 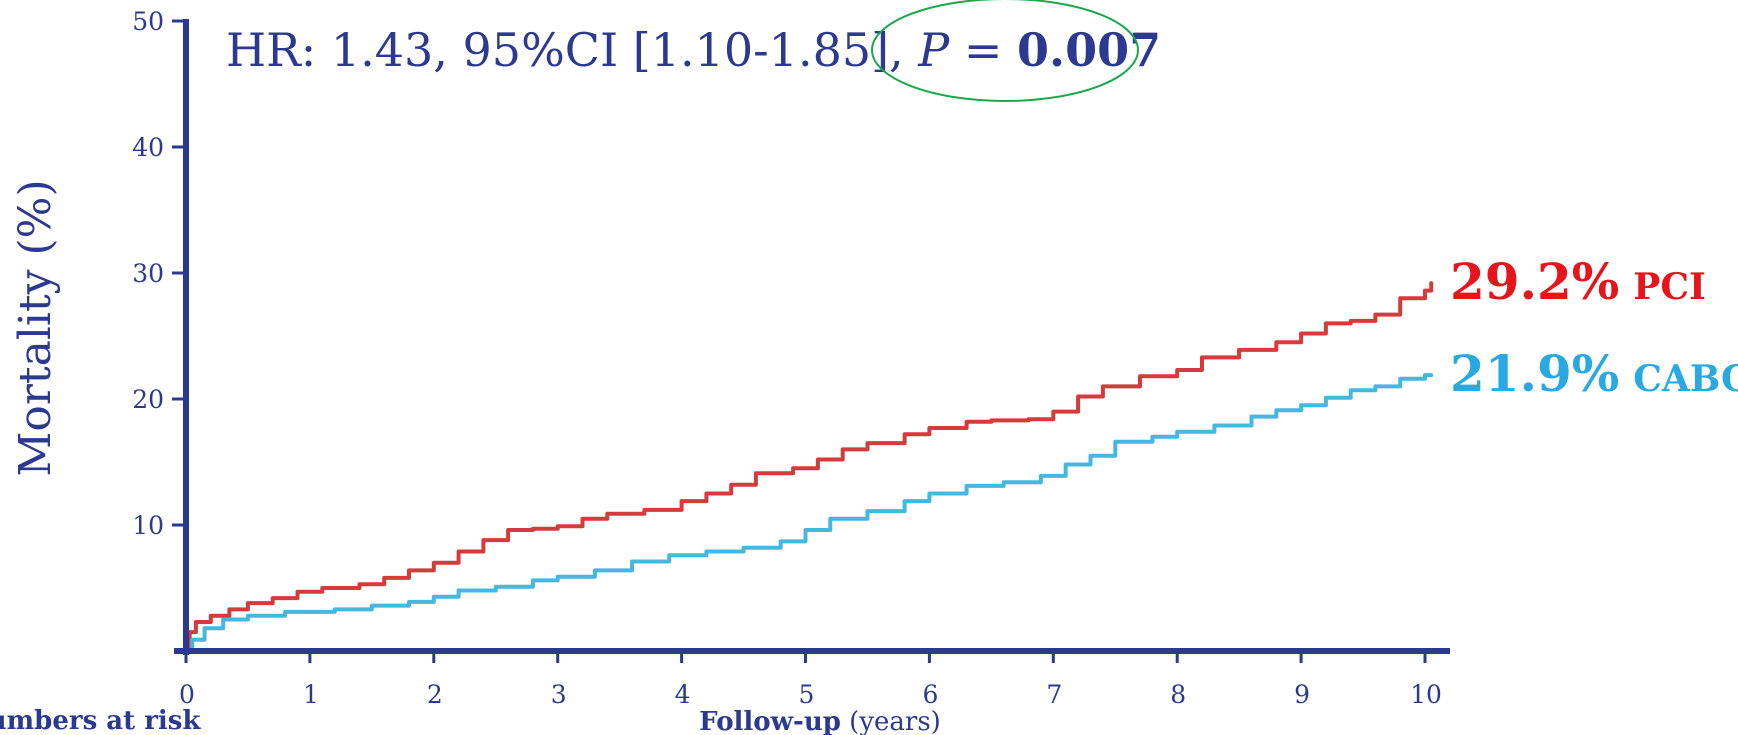 I want to click on p-symbol: P, so click(x=933, y=50).